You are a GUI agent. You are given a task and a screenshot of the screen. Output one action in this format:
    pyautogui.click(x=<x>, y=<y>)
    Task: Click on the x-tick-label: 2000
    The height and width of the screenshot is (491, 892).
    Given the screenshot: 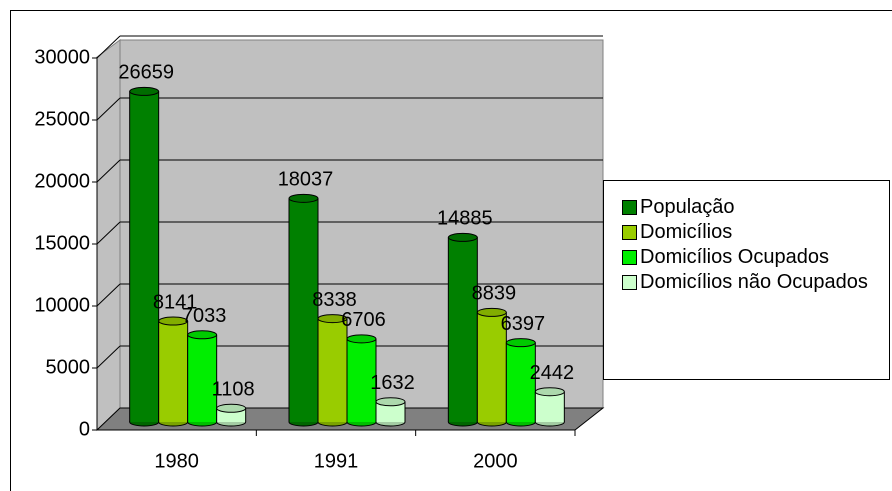 What is the action you would take?
    pyautogui.click(x=495, y=461)
    